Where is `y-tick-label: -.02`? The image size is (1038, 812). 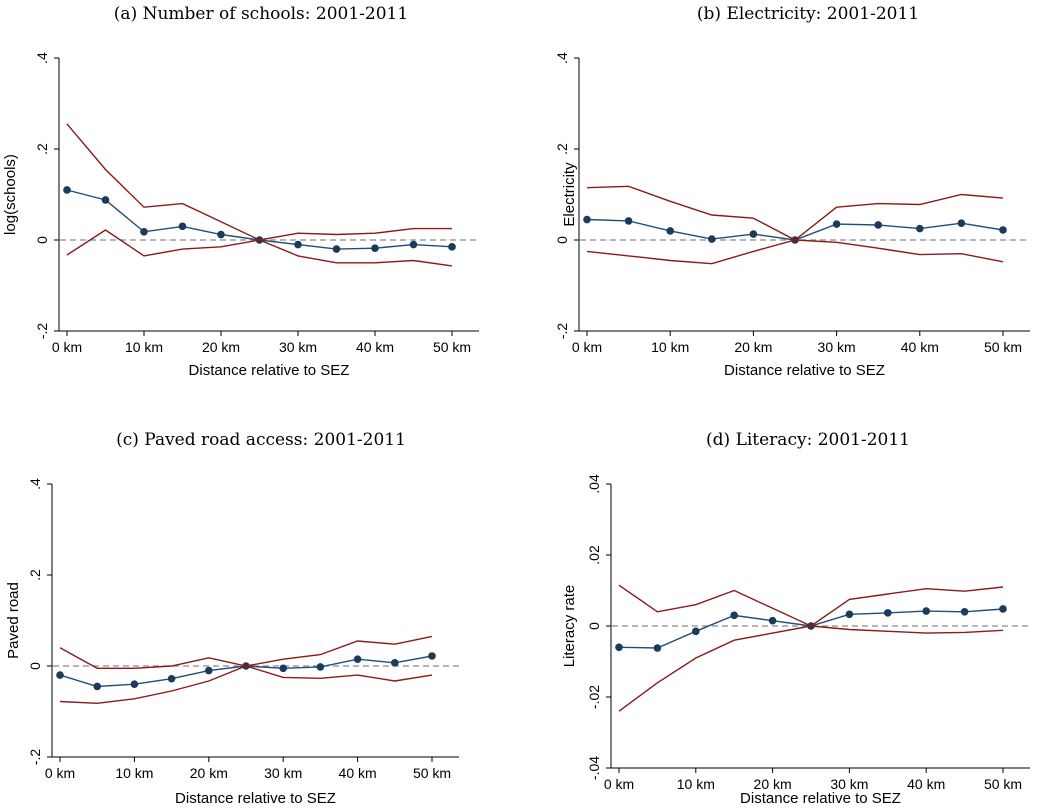 y-tick-label: -.02 is located at coordinates (594, 697).